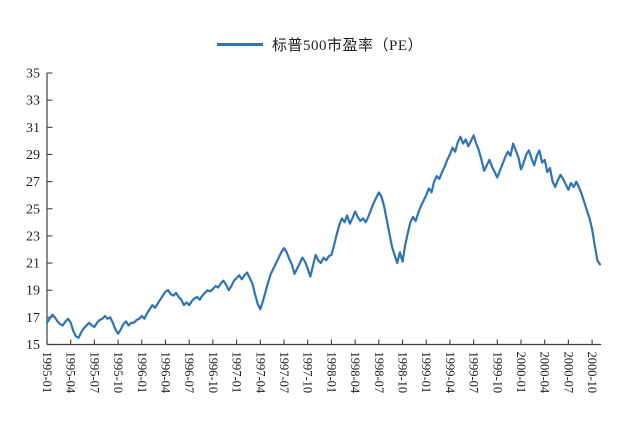 The height and width of the screenshot is (441, 640). What do you see at coordinates (118, 373) in the screenshot?
I see `x-tick-label: 1995-10` at bounding box center [118, 373].